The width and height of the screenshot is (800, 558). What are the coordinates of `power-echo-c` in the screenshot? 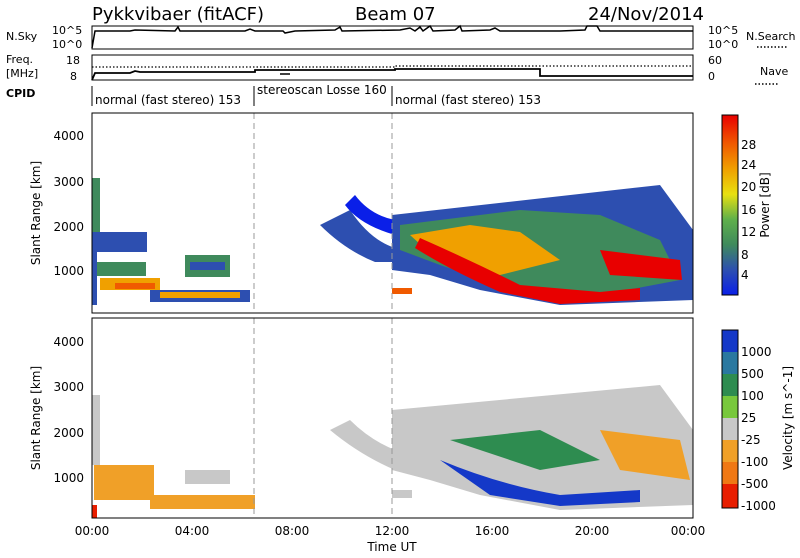 It's located at (121, 269).